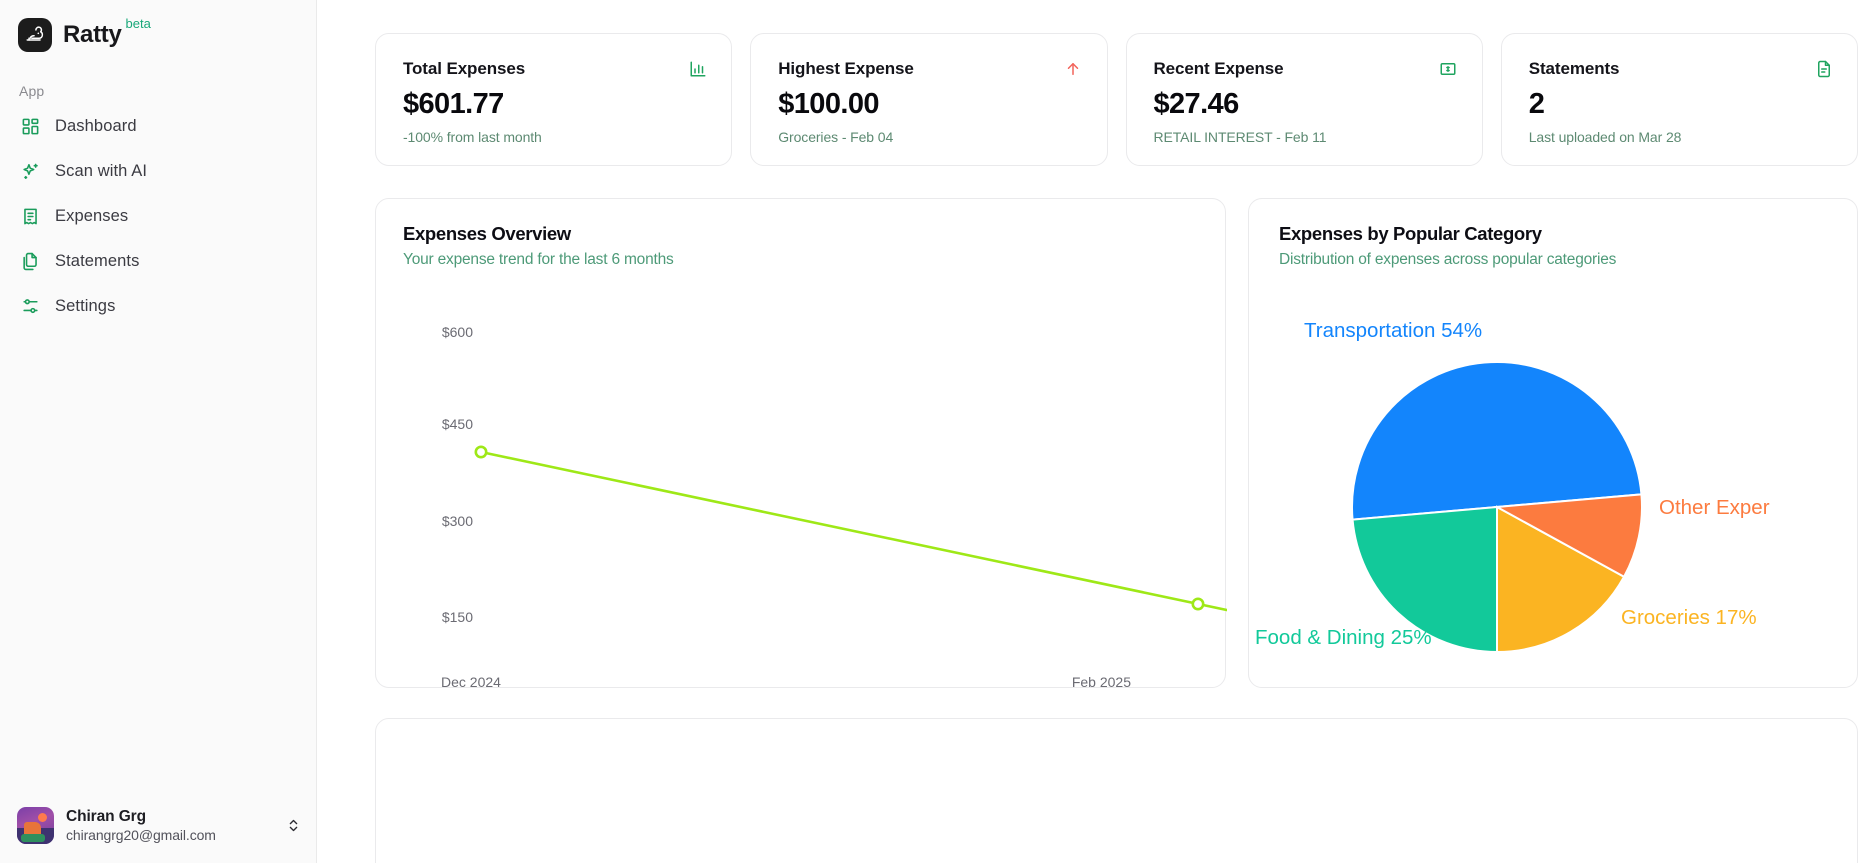 Image resolution: width=1866 pixels, height=863 pixels. Describe the element at coordinates (1714, 507) in the screenshot. I see `pie-label-other-expenses: Other Exper` at that location.